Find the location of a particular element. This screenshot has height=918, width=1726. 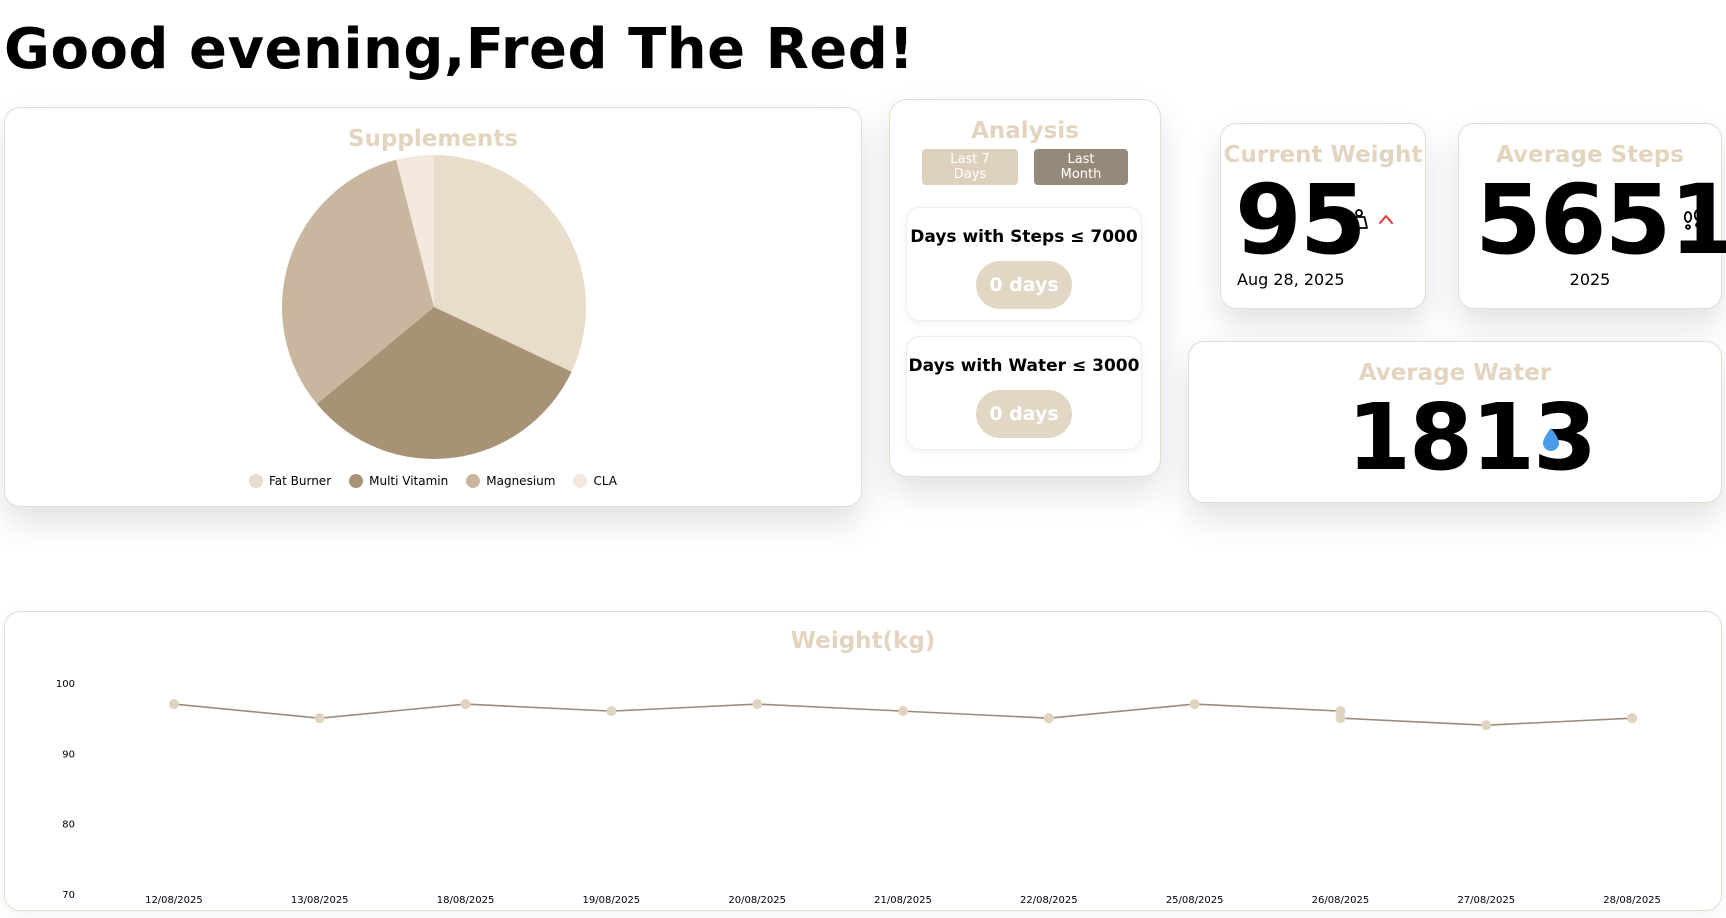

legend-item-cla: CLA is located at coordinates (595, 481).